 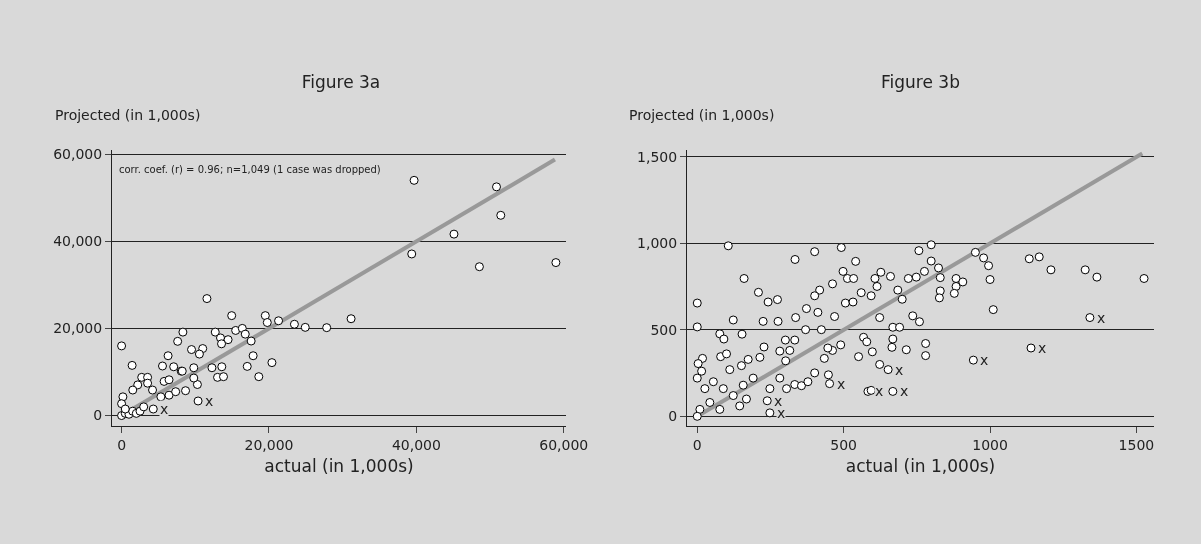 What do you see at coordinates (657, 156) in the screenshot?
I see `y-tick-label: 1,500` at bounding box center [657, 156].